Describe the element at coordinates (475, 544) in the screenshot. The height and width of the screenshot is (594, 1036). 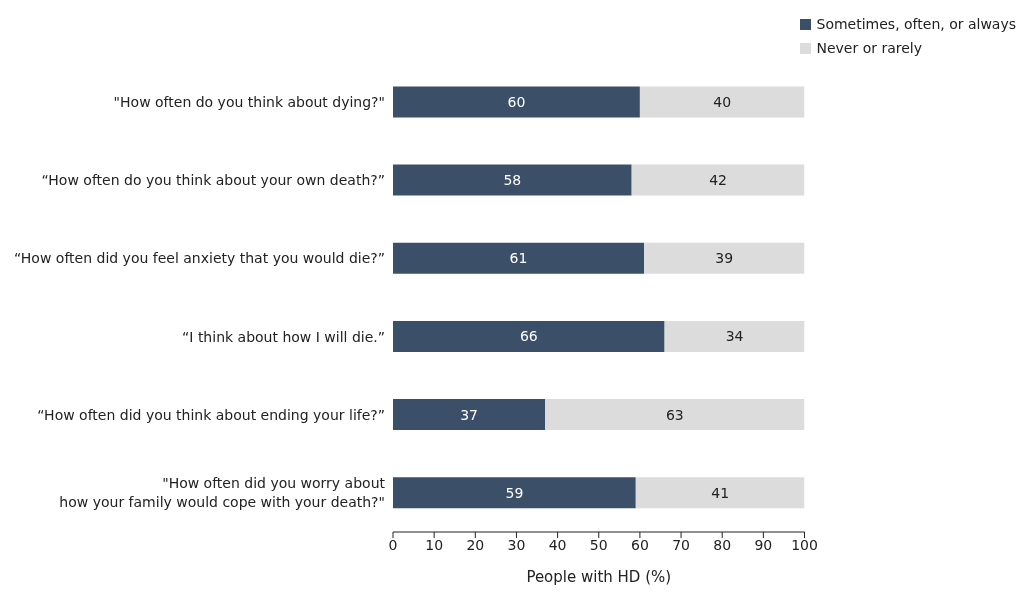
I see `x-tick-label: 20` at that location.